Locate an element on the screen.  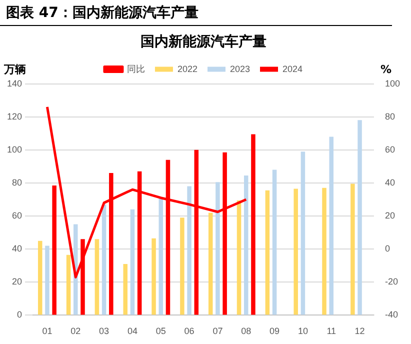
y2-axis-title: % is located at coordinates (386, 69).